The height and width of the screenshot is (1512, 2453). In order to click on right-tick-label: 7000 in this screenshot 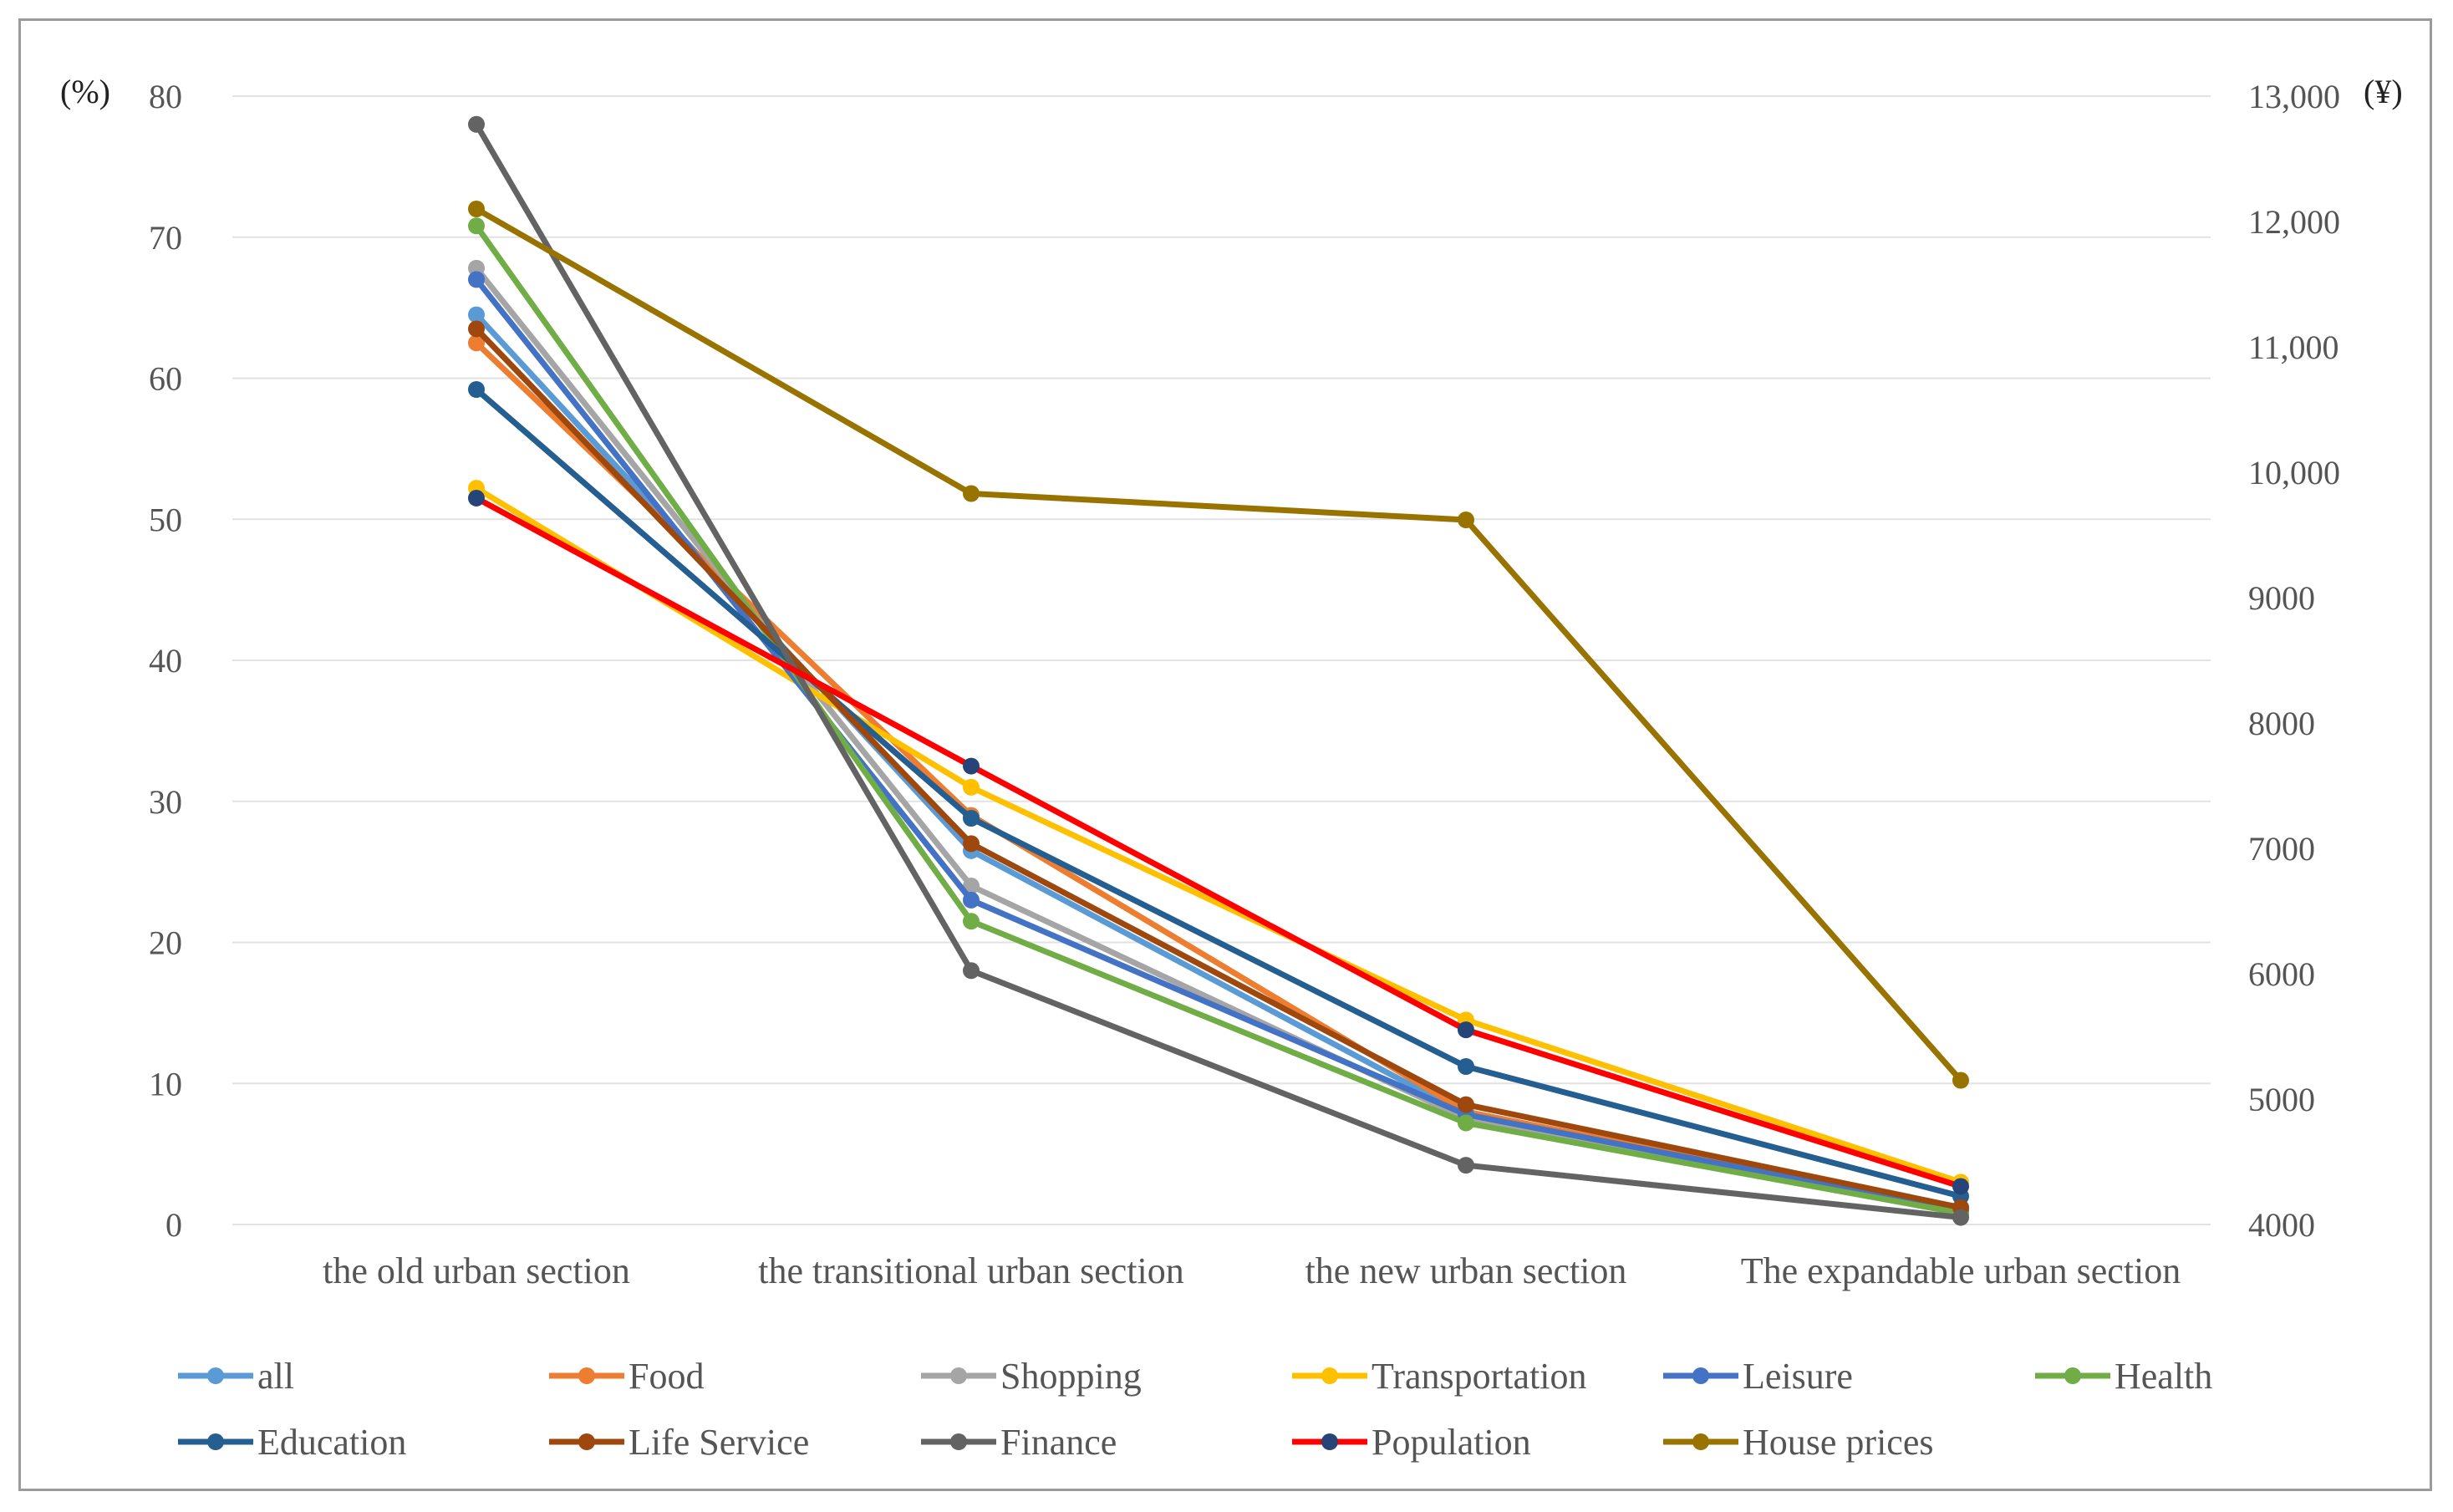, I will do `click(2281, 849)`.